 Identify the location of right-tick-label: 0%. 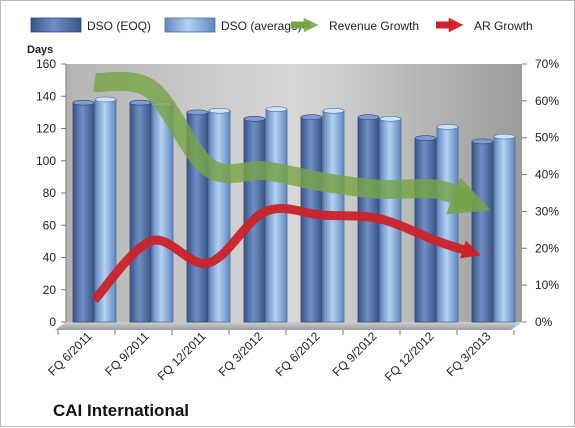
(544, 322).